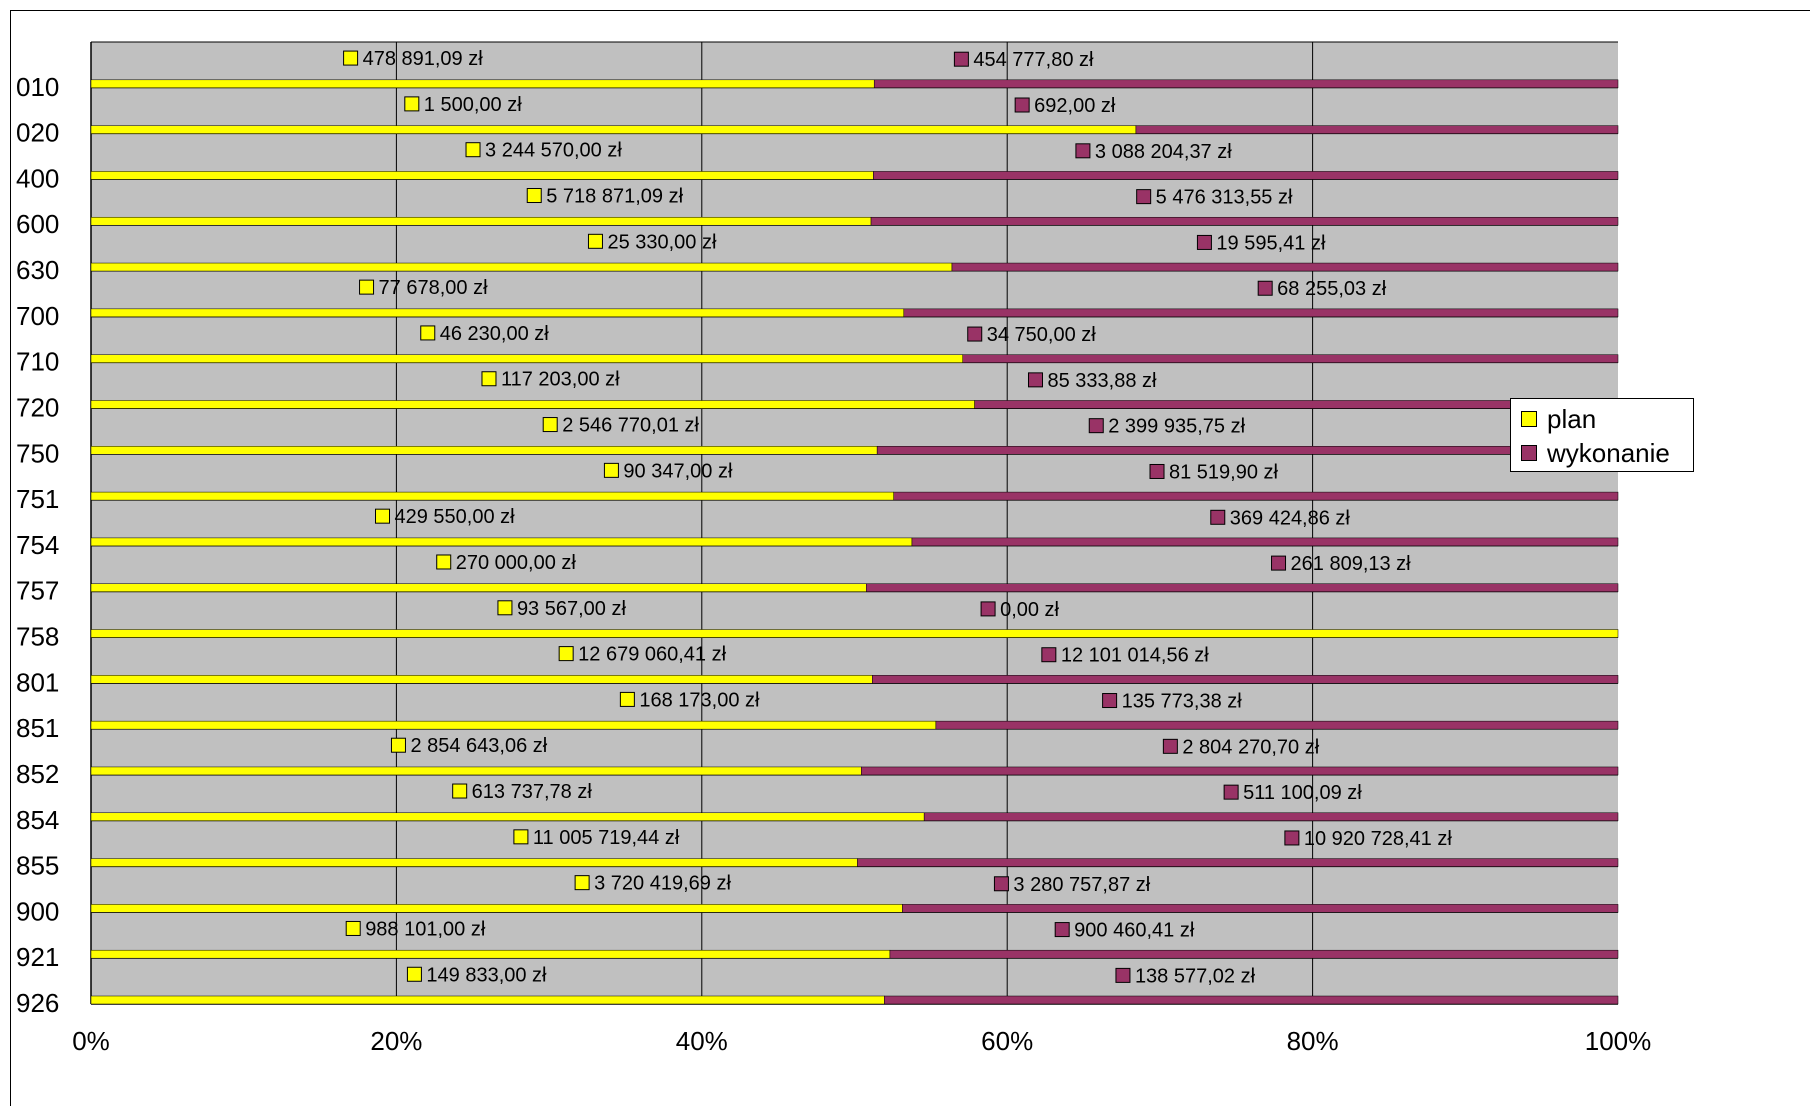  Describe the element at coordinates (1007, 1041) in the screenshot. I see `x-tick-label: 60%` at that location.